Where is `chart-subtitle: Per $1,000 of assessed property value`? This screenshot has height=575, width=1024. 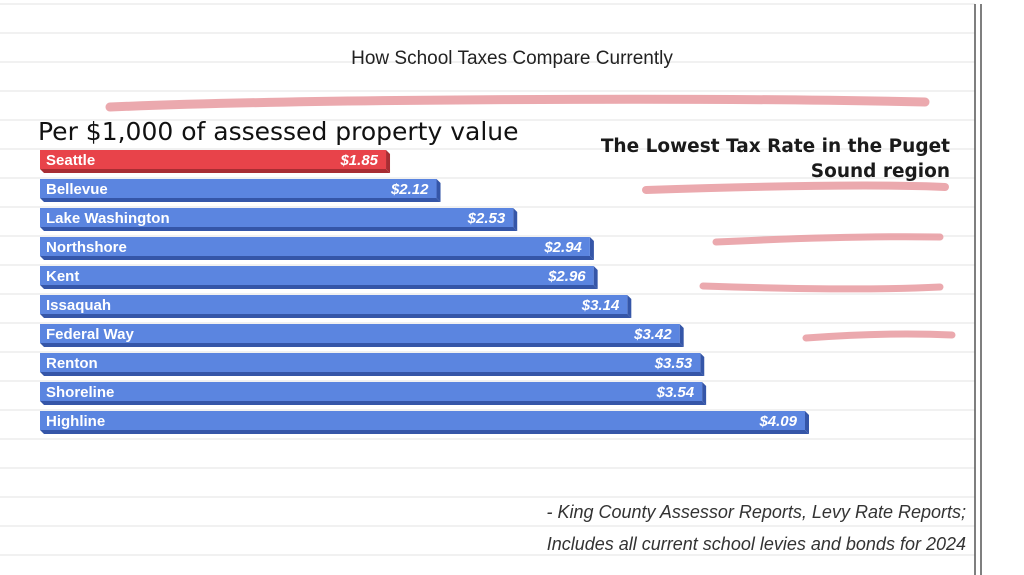 chart-subtitle: Per $1,000 of assessed property value is located at coordinates (278, 131).